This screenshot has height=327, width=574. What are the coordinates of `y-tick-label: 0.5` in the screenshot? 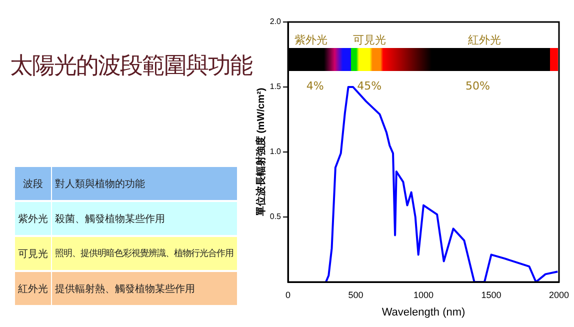 It's located at (276, 217).